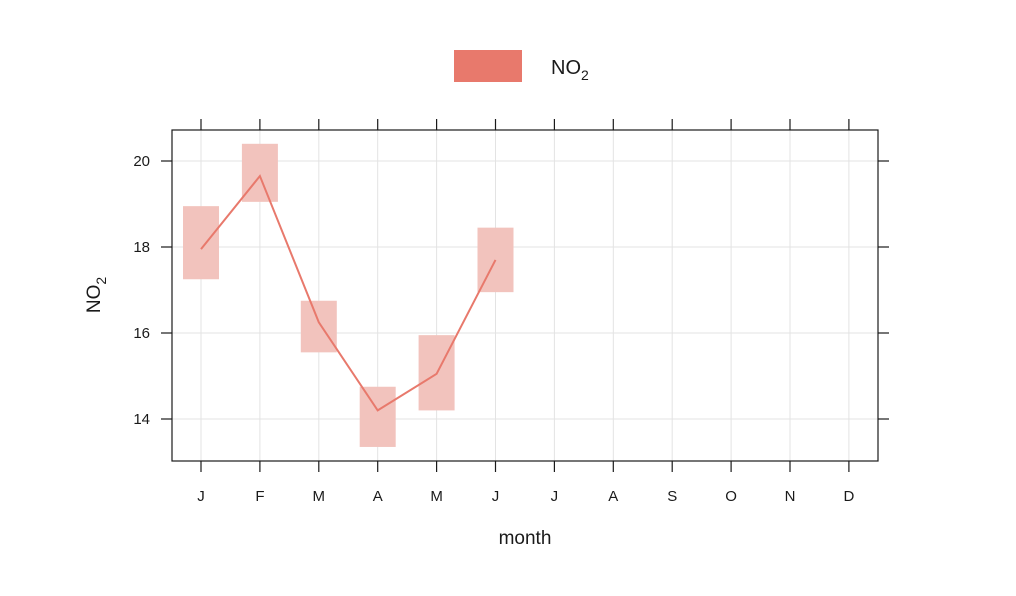 The width and height of the screenshot is (1016, 596). What do you see at coordinates (141, 290) in the screenshot?
I see `y-tick-labels: 14 16 18 20` at bounding box center [141, 290].